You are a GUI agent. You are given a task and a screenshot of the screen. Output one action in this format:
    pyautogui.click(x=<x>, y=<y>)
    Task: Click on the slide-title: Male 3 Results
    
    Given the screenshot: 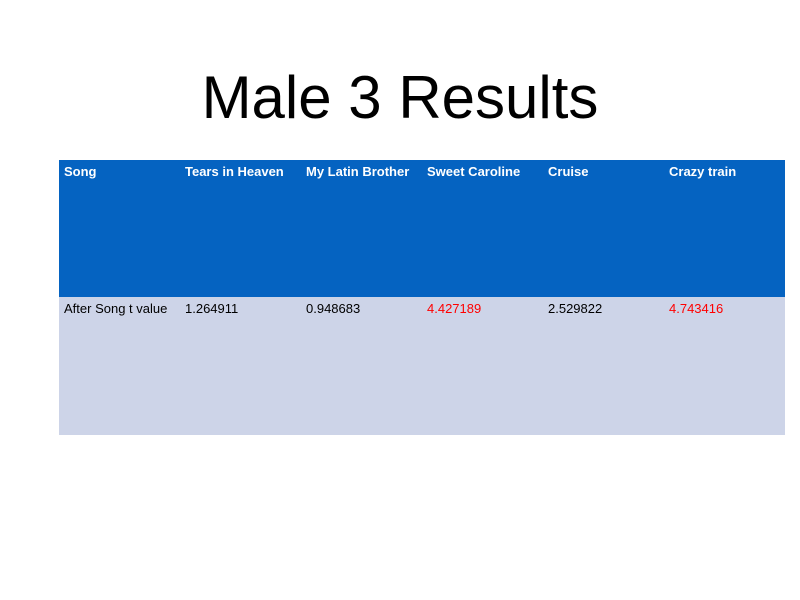 What is the action you would take?
    pyautogui.click(x=400, y=97)
    